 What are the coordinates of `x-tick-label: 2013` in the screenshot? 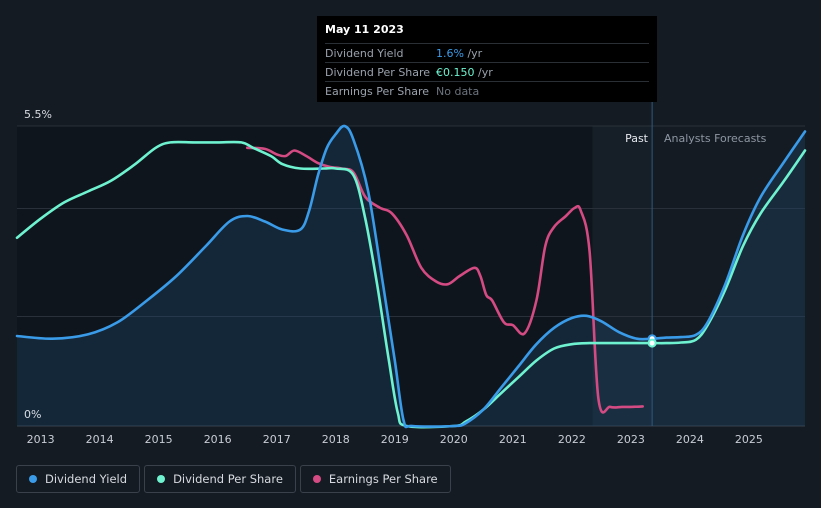 It's located at (41, 439).